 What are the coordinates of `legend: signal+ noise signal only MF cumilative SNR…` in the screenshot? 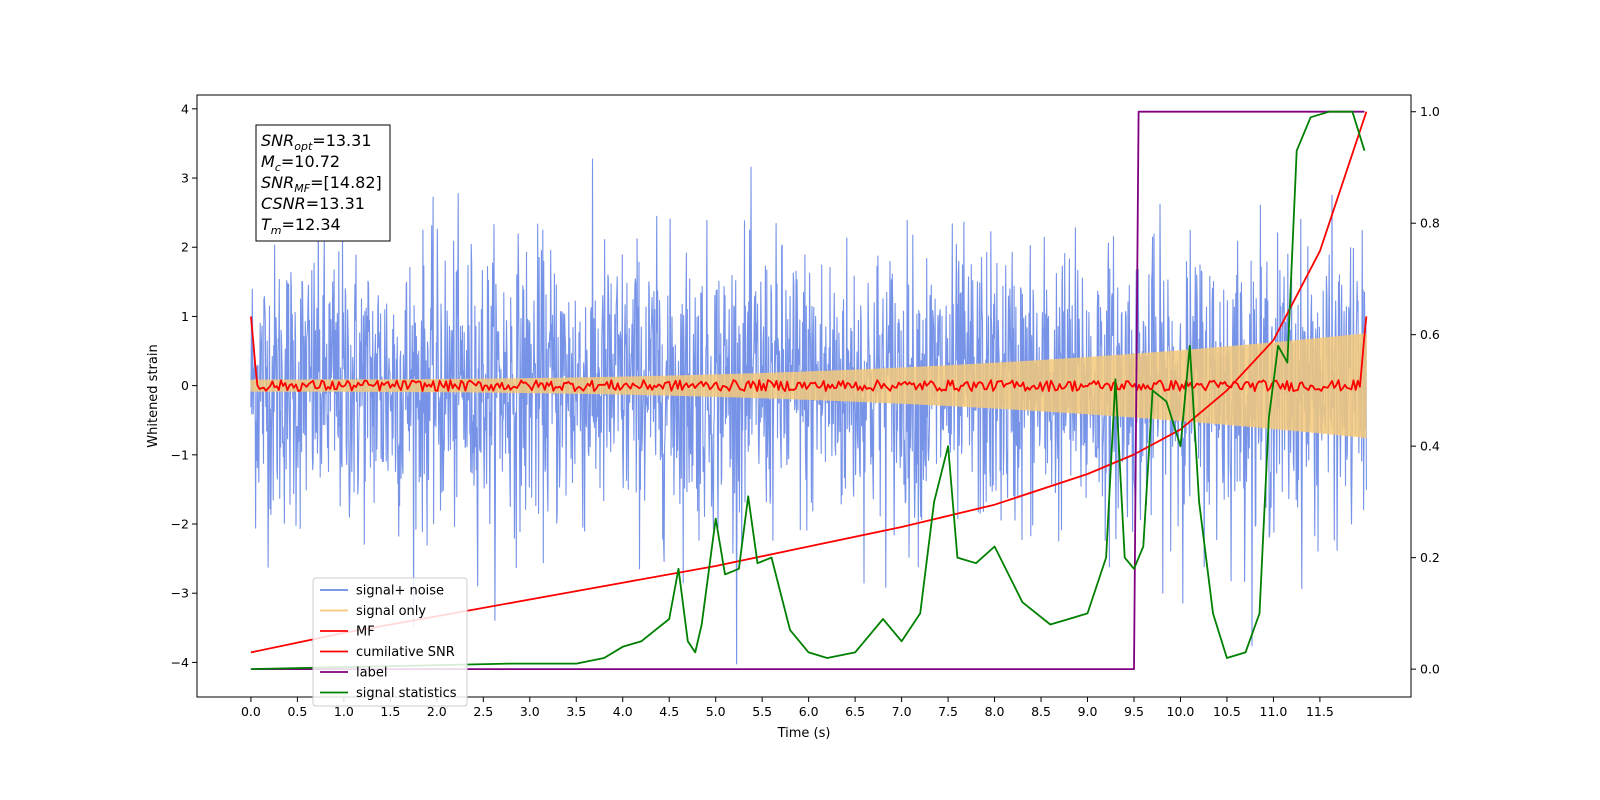 It's located at (390, 642).